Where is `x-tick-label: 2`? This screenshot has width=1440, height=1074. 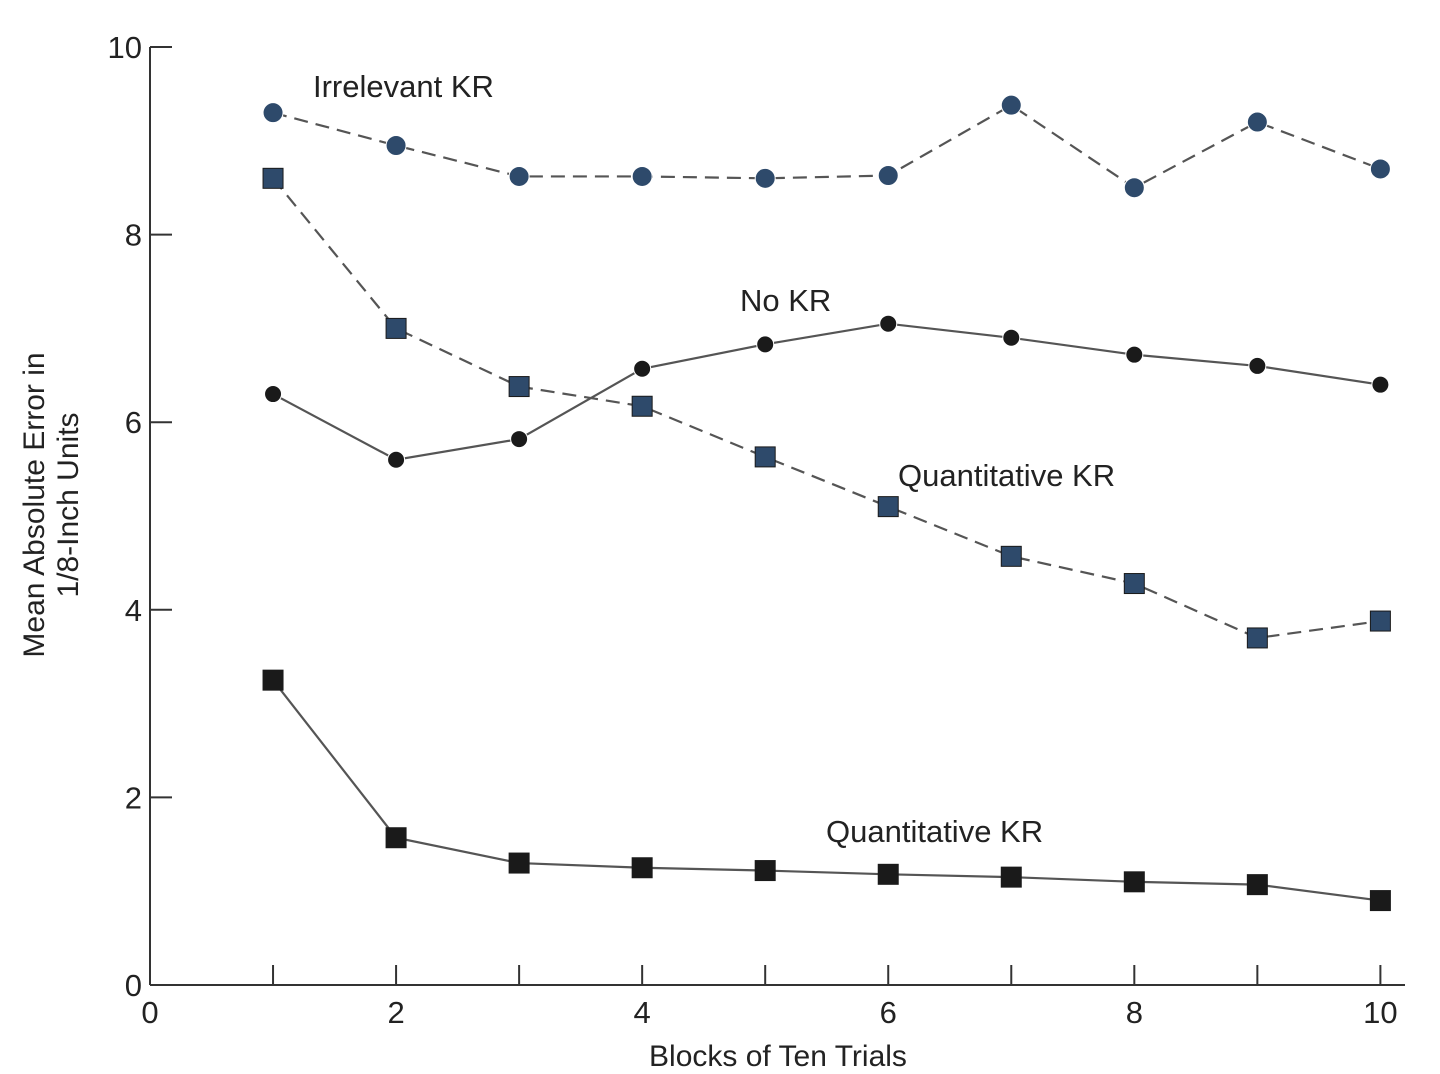
x-tick-label: 2 is located at coordinates (395, 1012).